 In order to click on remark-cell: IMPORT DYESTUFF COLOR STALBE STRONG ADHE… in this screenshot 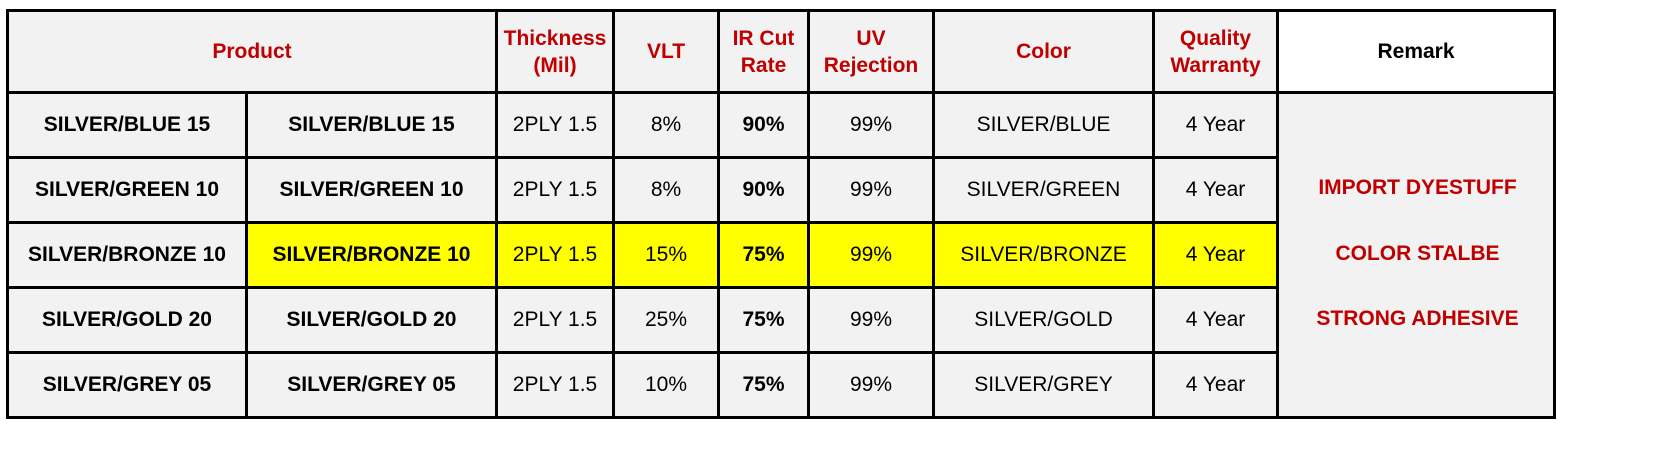, I will do `click(1416, 255)`.